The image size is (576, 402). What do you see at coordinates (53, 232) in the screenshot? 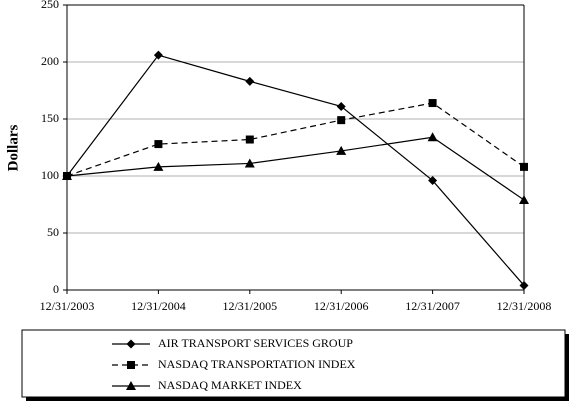
I see `y-tick-label: 50` at bounding box center [53, 232].